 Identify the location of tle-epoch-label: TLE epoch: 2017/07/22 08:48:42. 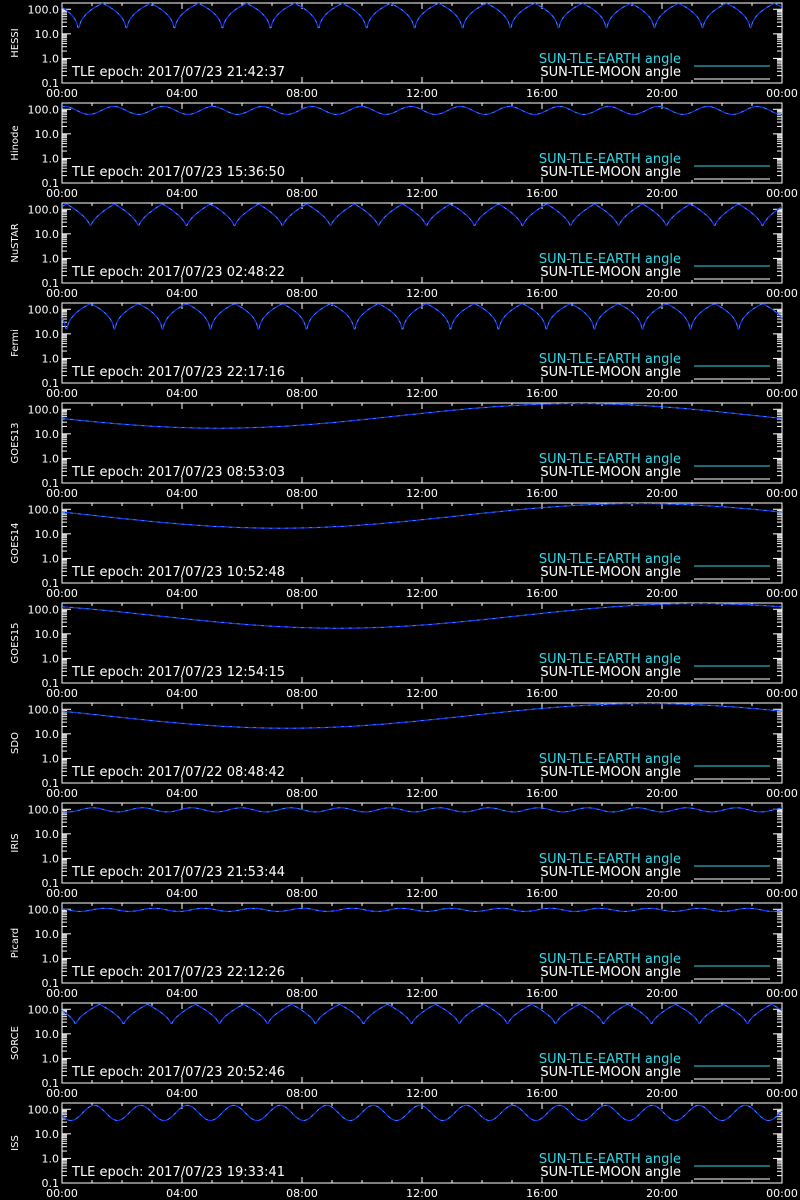
(178, 772).